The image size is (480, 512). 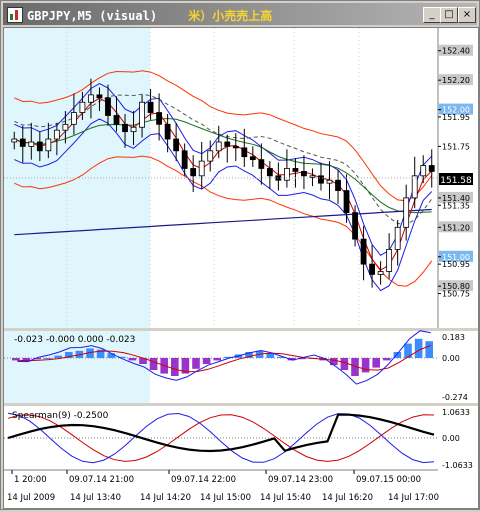 I want to click on time-label-top: 09.07.14 22:00, so click(x=203, y=480).